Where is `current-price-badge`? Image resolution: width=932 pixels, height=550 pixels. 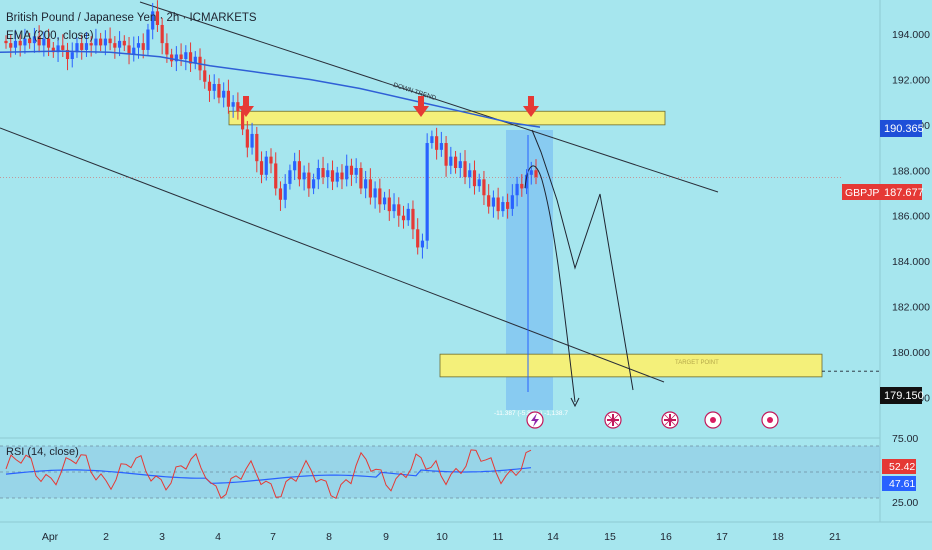
current-price-badge is located at coordinates (901, 192).